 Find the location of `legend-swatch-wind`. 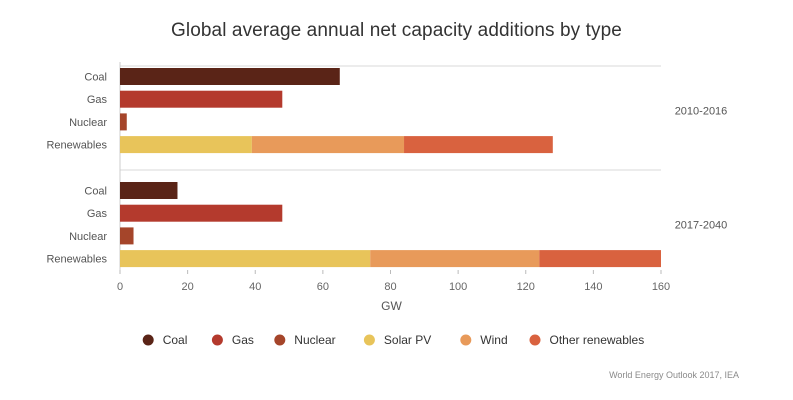

legend-swatch-wind is located at coordinates (466, 340).